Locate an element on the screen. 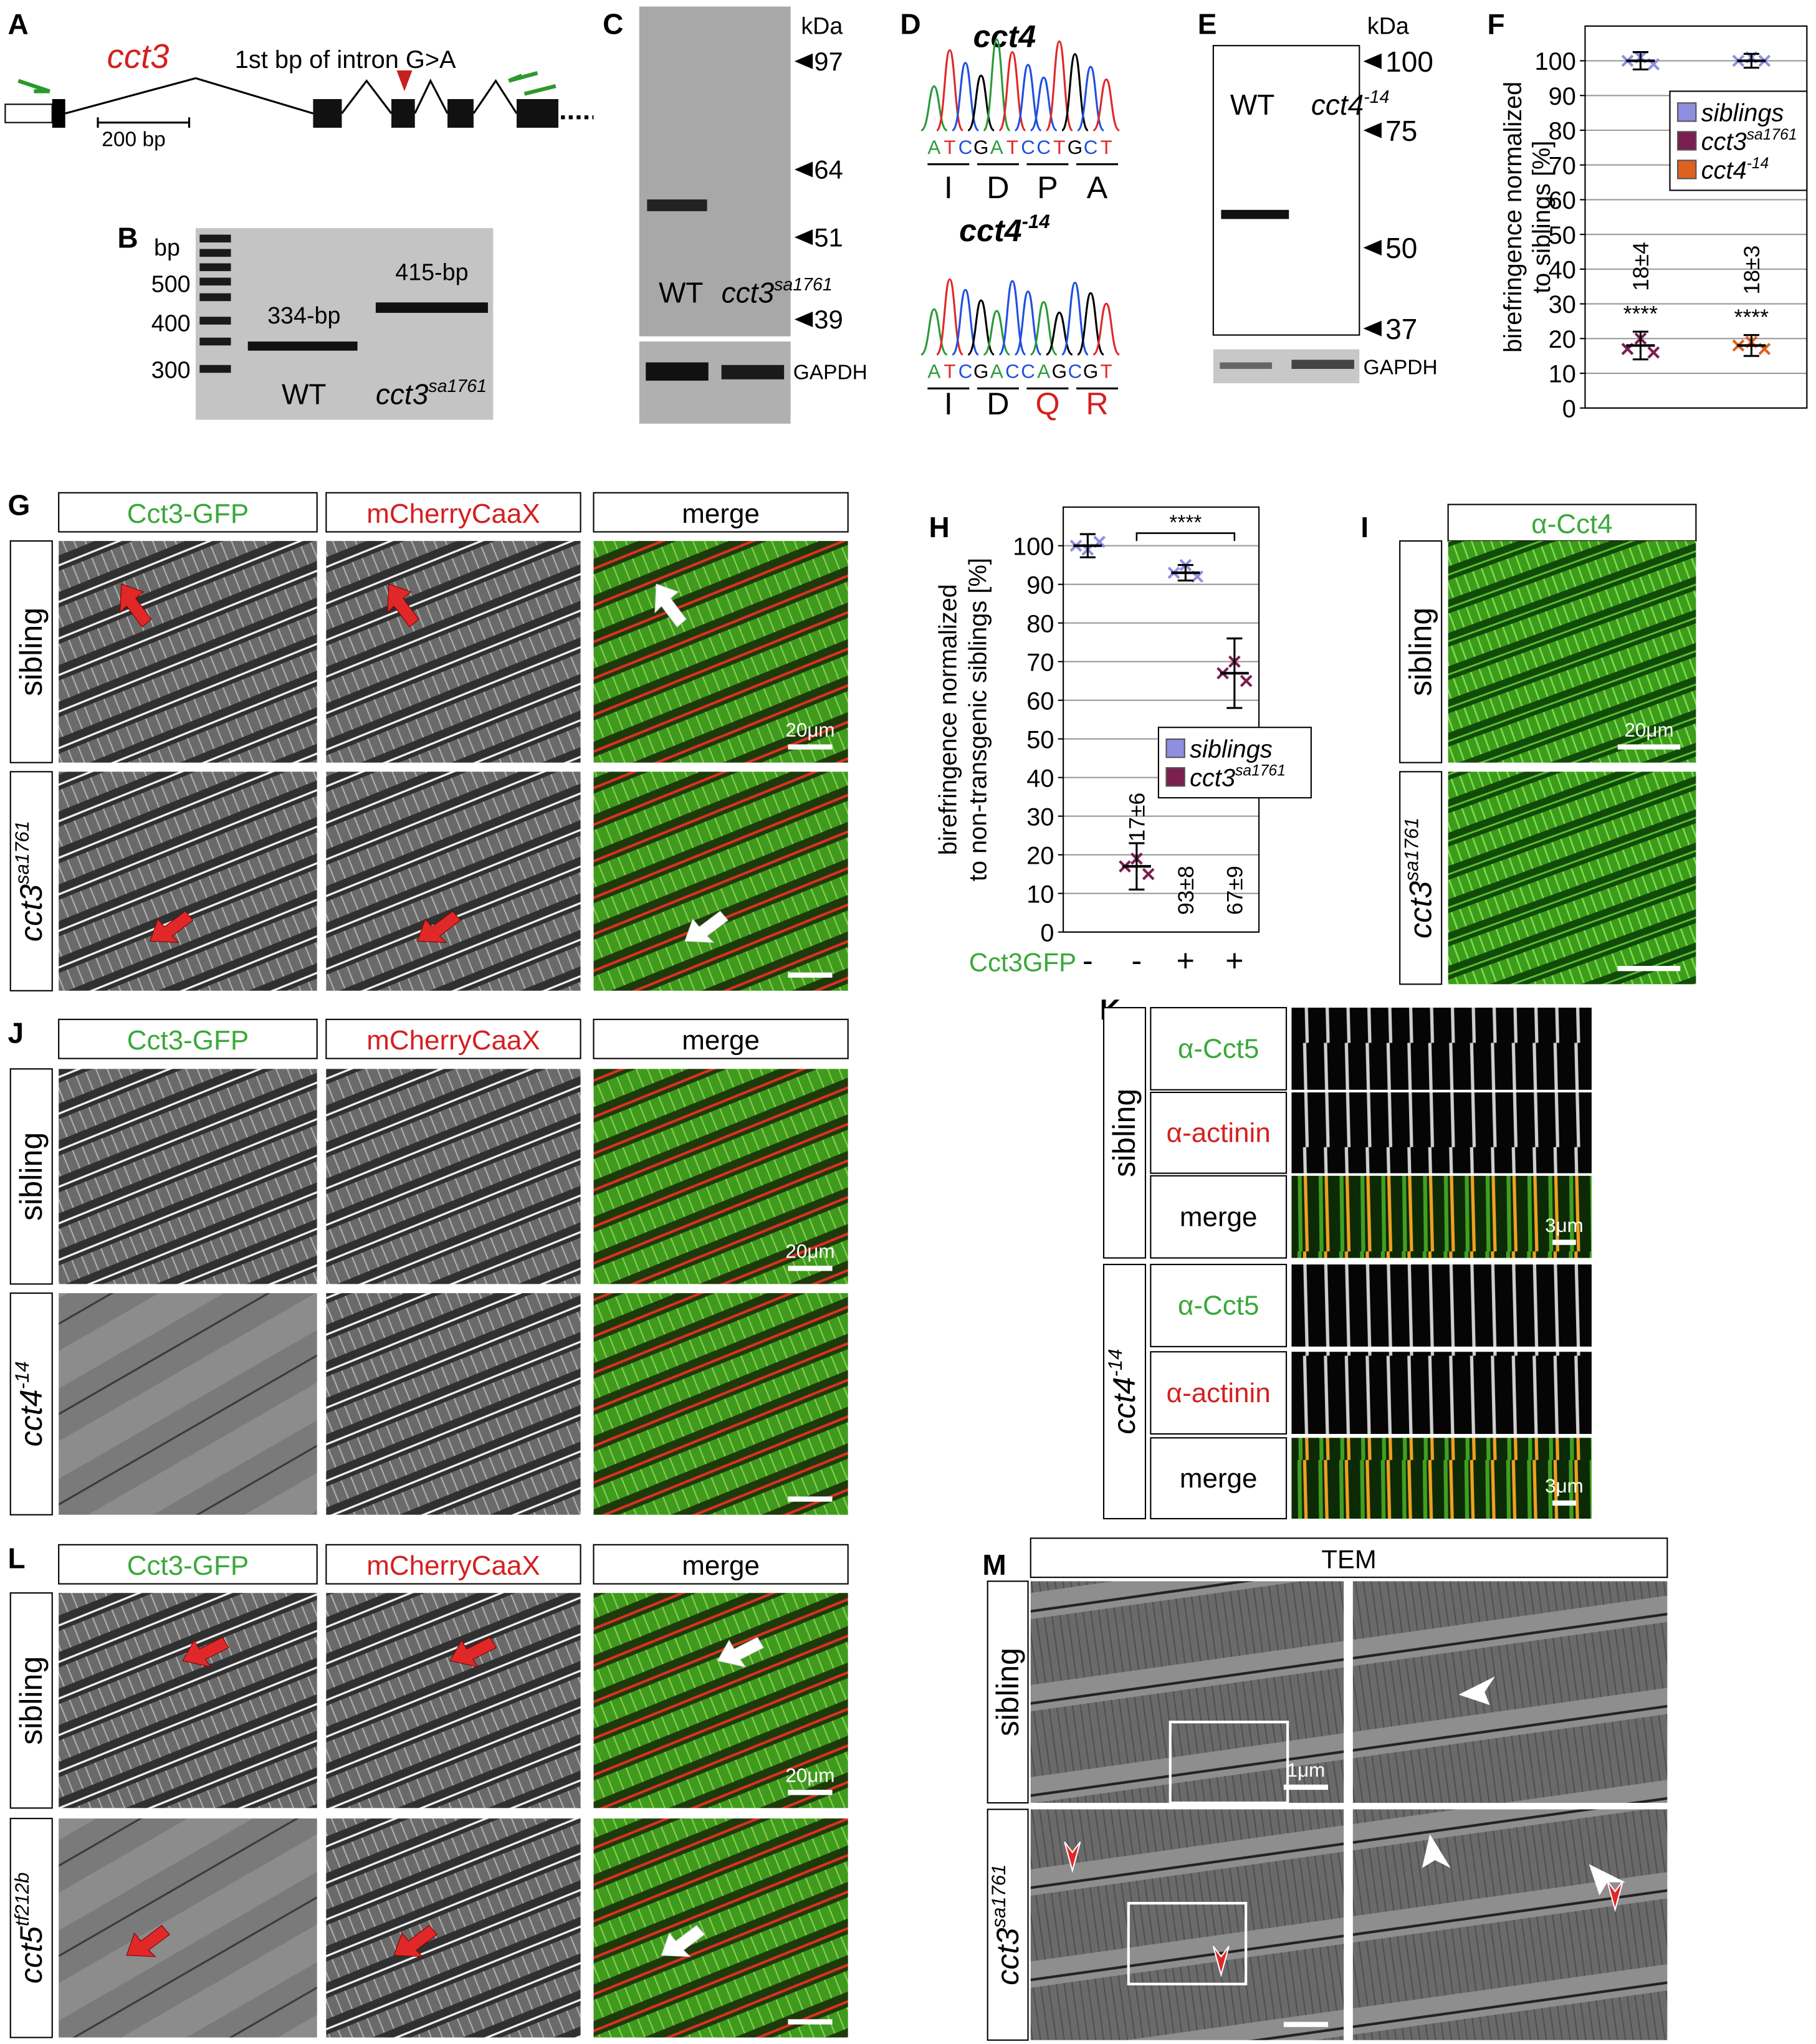  marker-label: 37 is located at coordinates (1401, 329).